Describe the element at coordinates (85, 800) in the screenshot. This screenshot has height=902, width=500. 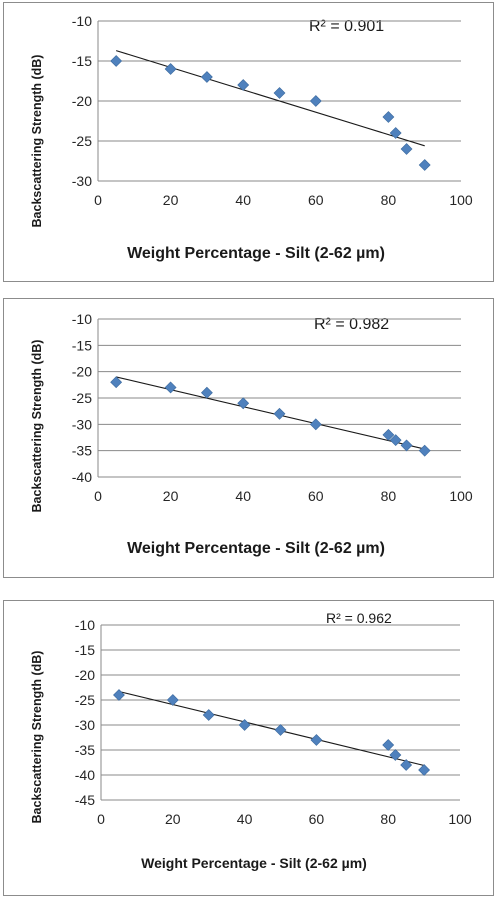
I see `y-tick-label: -45` at that location.